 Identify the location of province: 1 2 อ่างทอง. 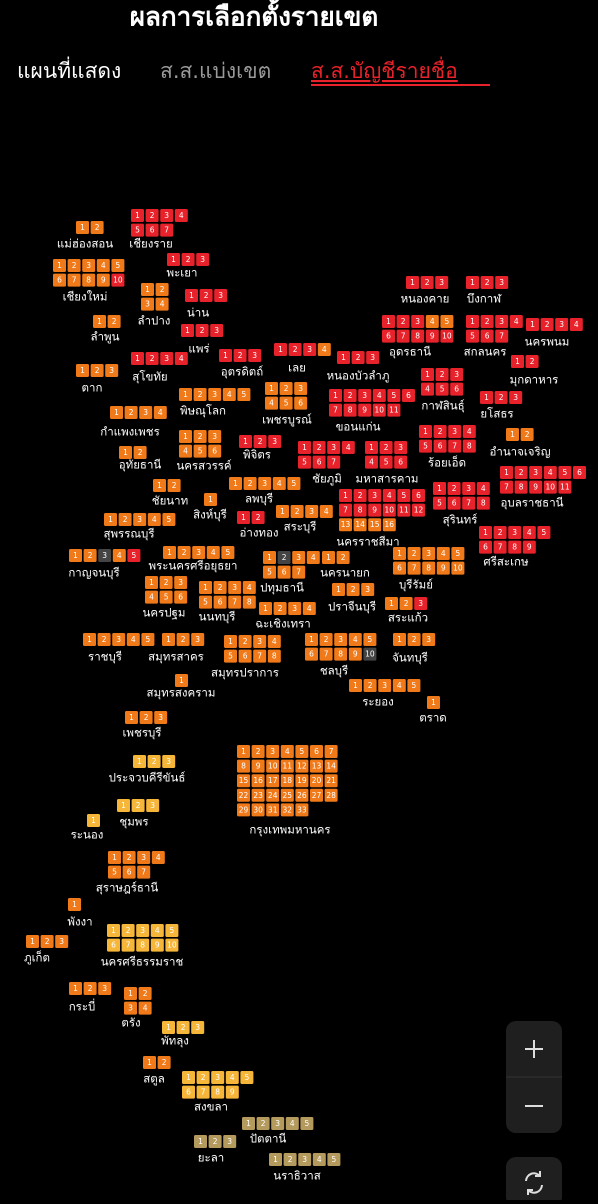
(258, 525).